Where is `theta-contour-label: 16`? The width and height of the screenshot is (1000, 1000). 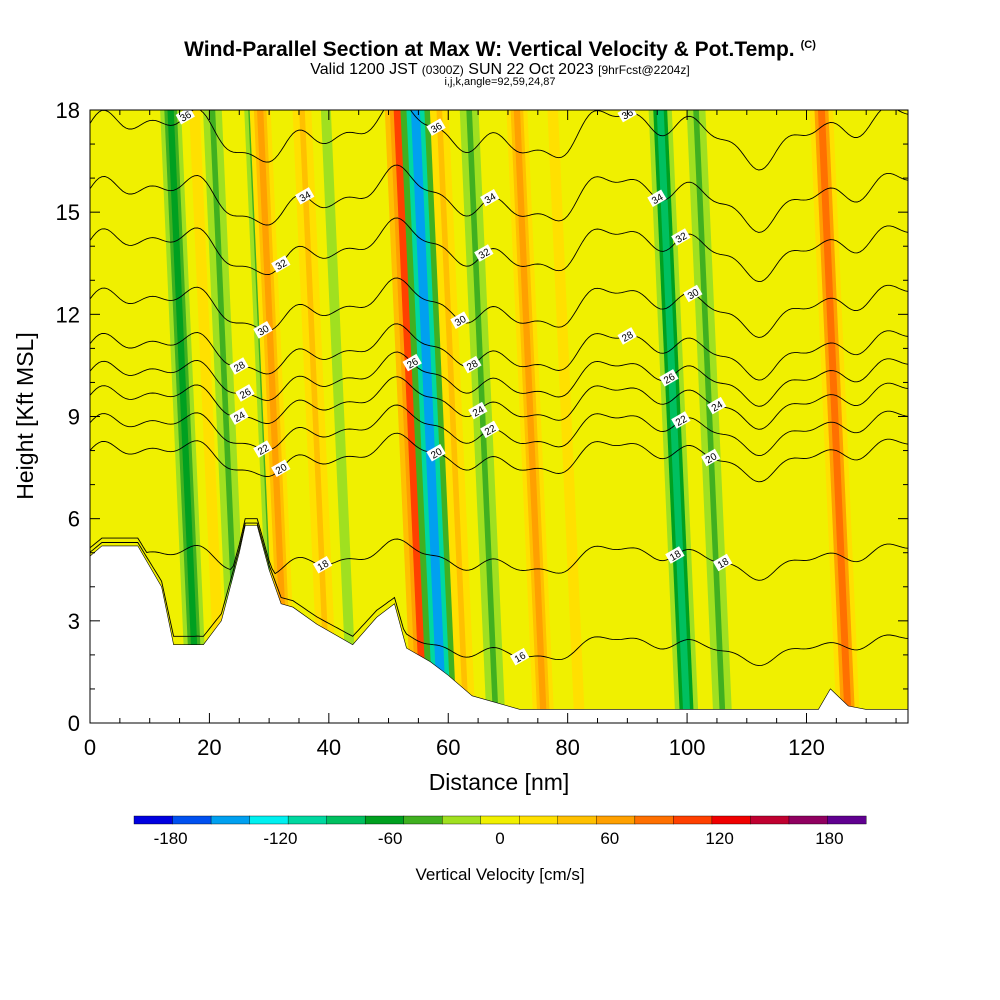 theta-contour-label: 16 is located at coordinates (519, 656).